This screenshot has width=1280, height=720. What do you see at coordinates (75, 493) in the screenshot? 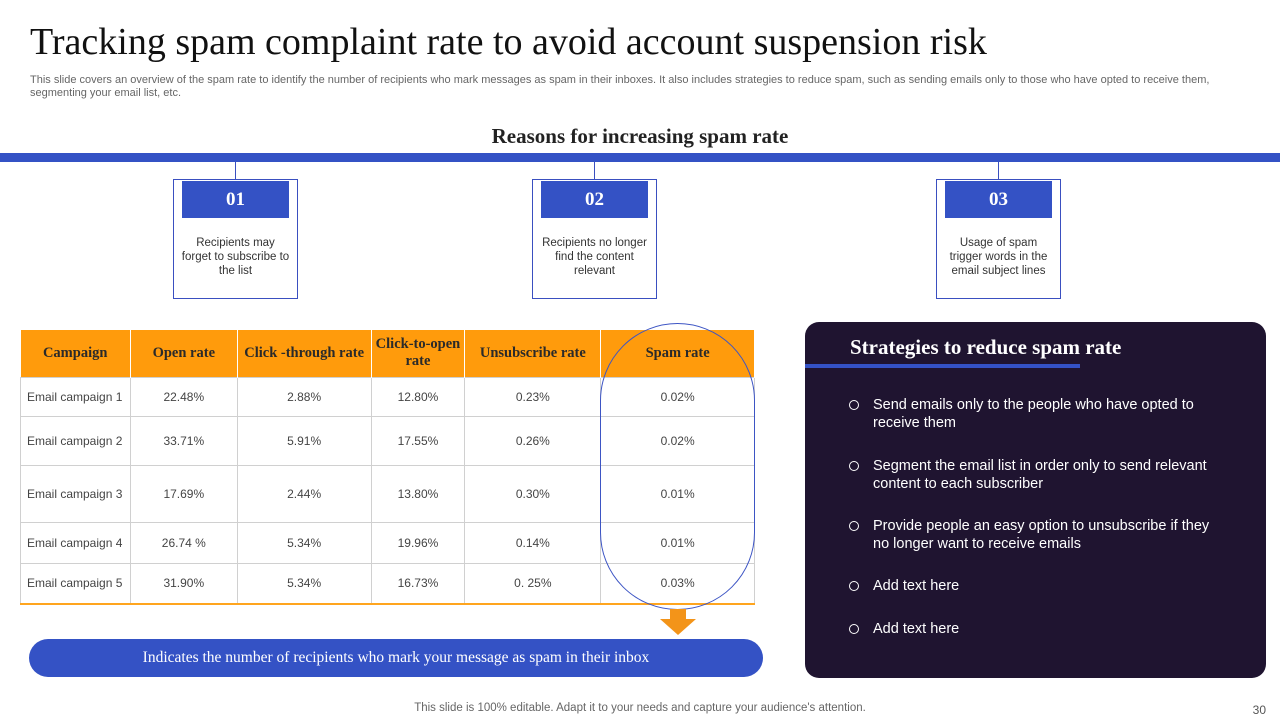
I see `cell-campaign: Email campaign 3` at bounding box center [75, 493].